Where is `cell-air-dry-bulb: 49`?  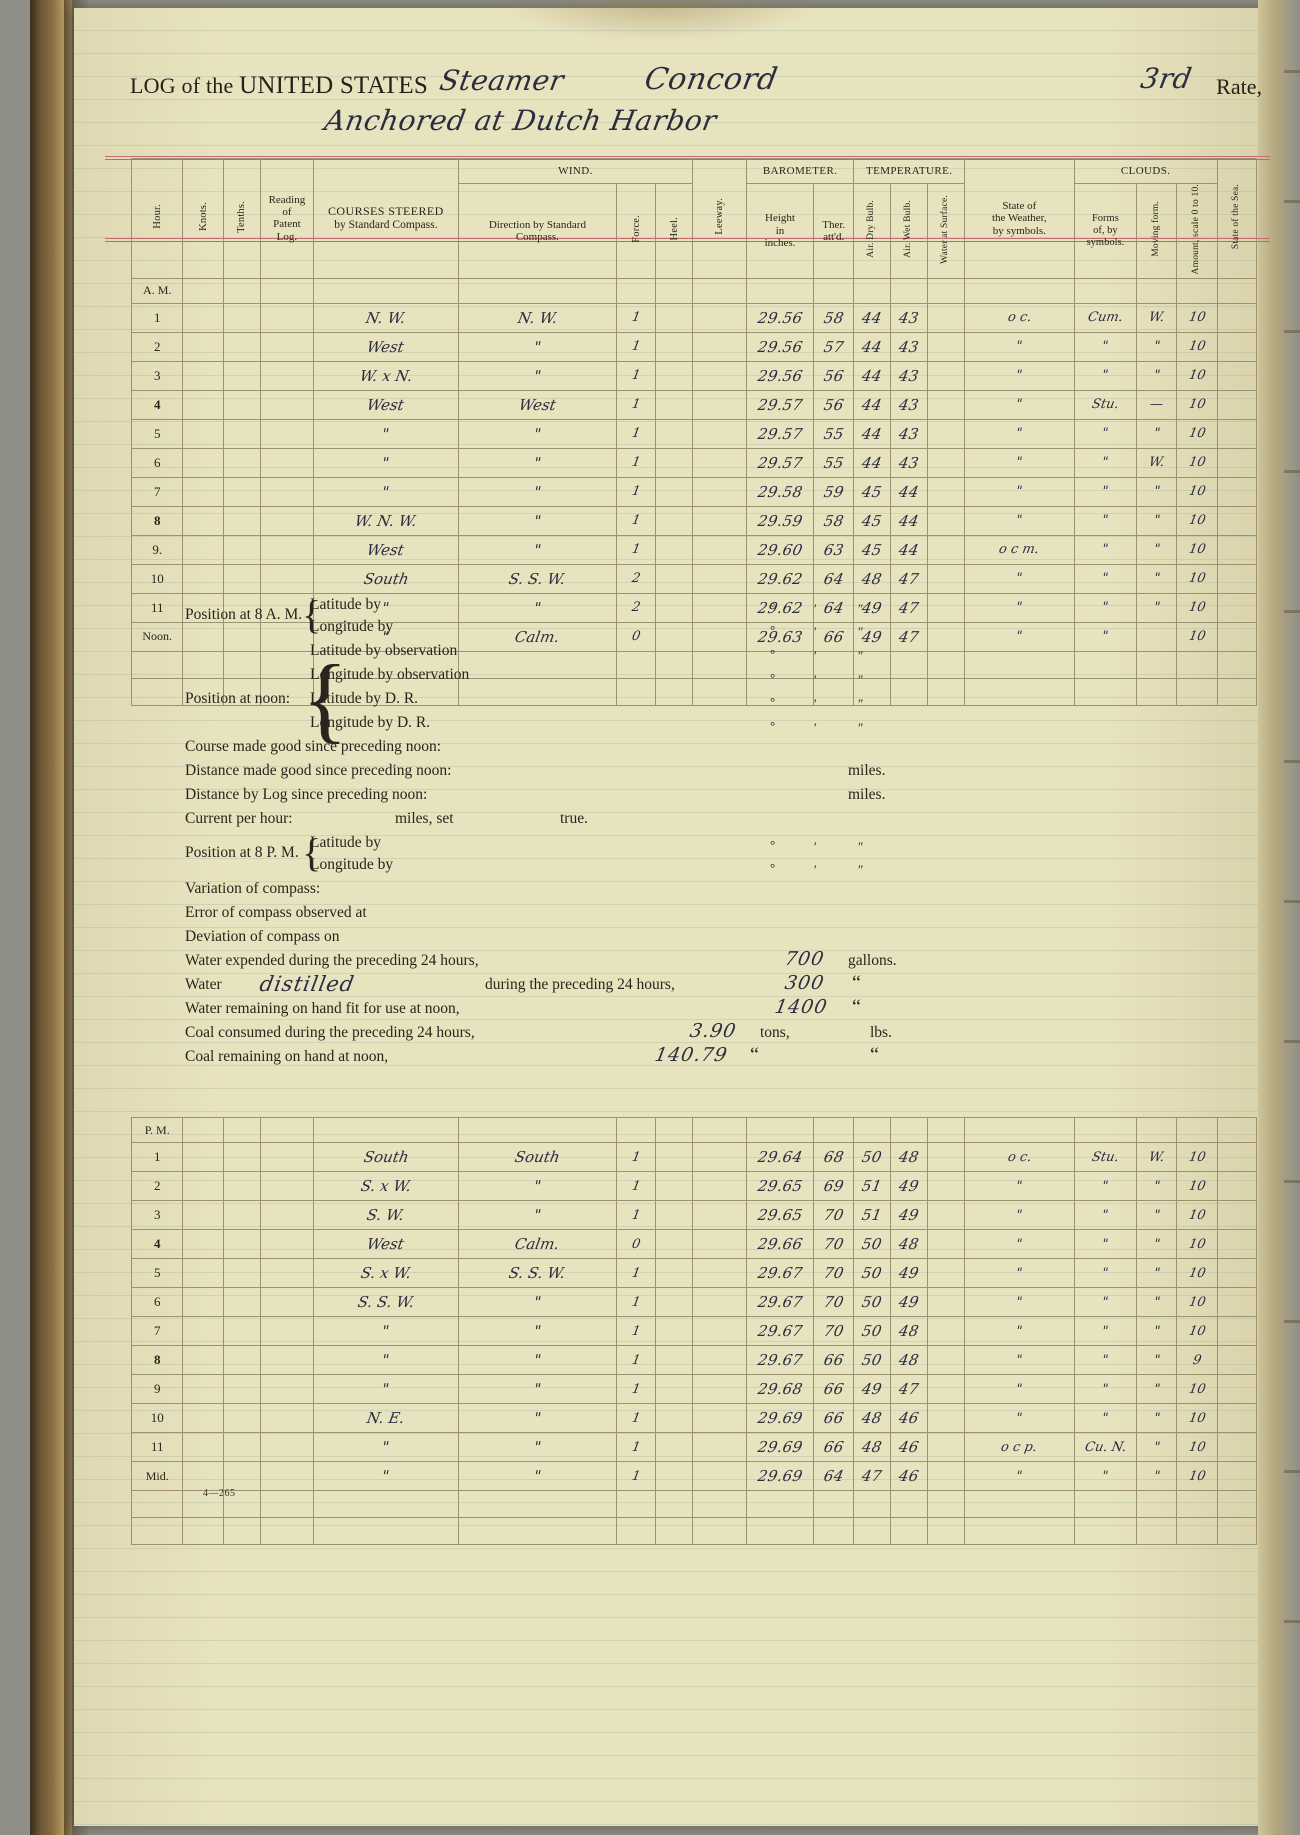
cell-air-dry-bulb: 49 is located at coordinates (872, 1389).